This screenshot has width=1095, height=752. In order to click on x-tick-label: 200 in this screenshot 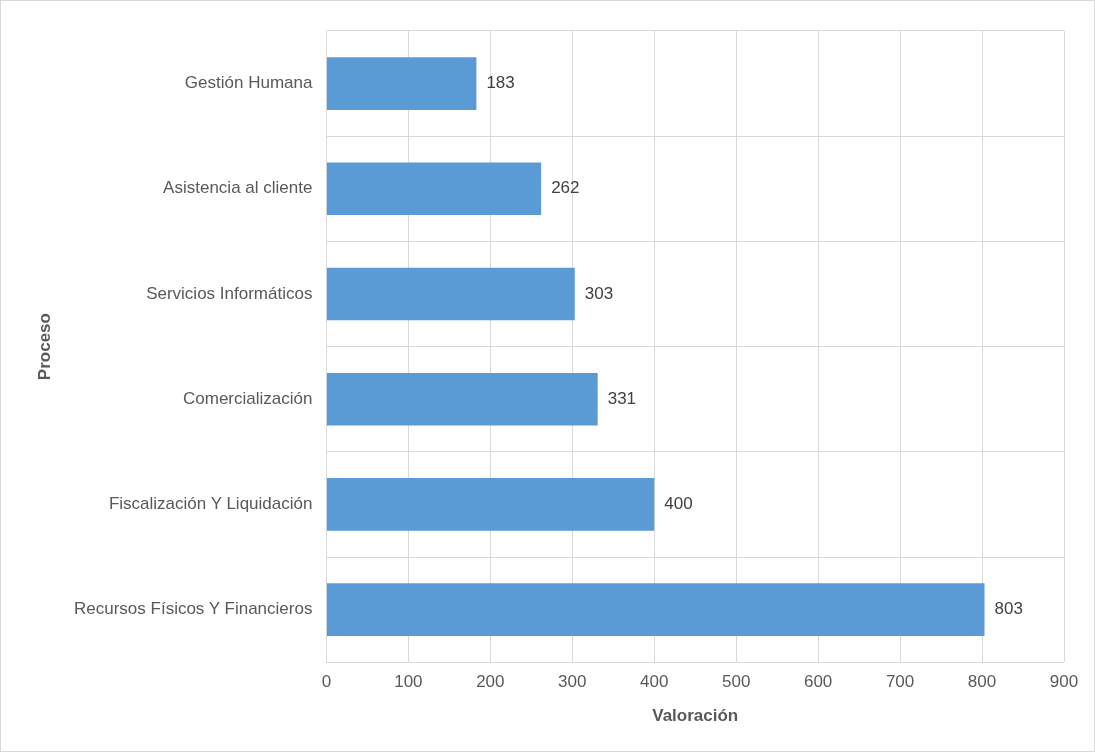, I will do `click(490, 682)`.